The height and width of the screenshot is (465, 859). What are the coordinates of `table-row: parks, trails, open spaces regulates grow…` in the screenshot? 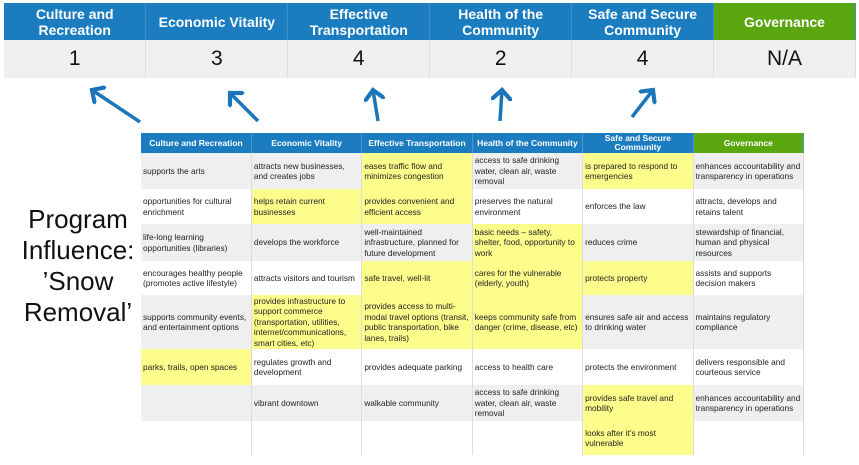 It's located at (473, 367).